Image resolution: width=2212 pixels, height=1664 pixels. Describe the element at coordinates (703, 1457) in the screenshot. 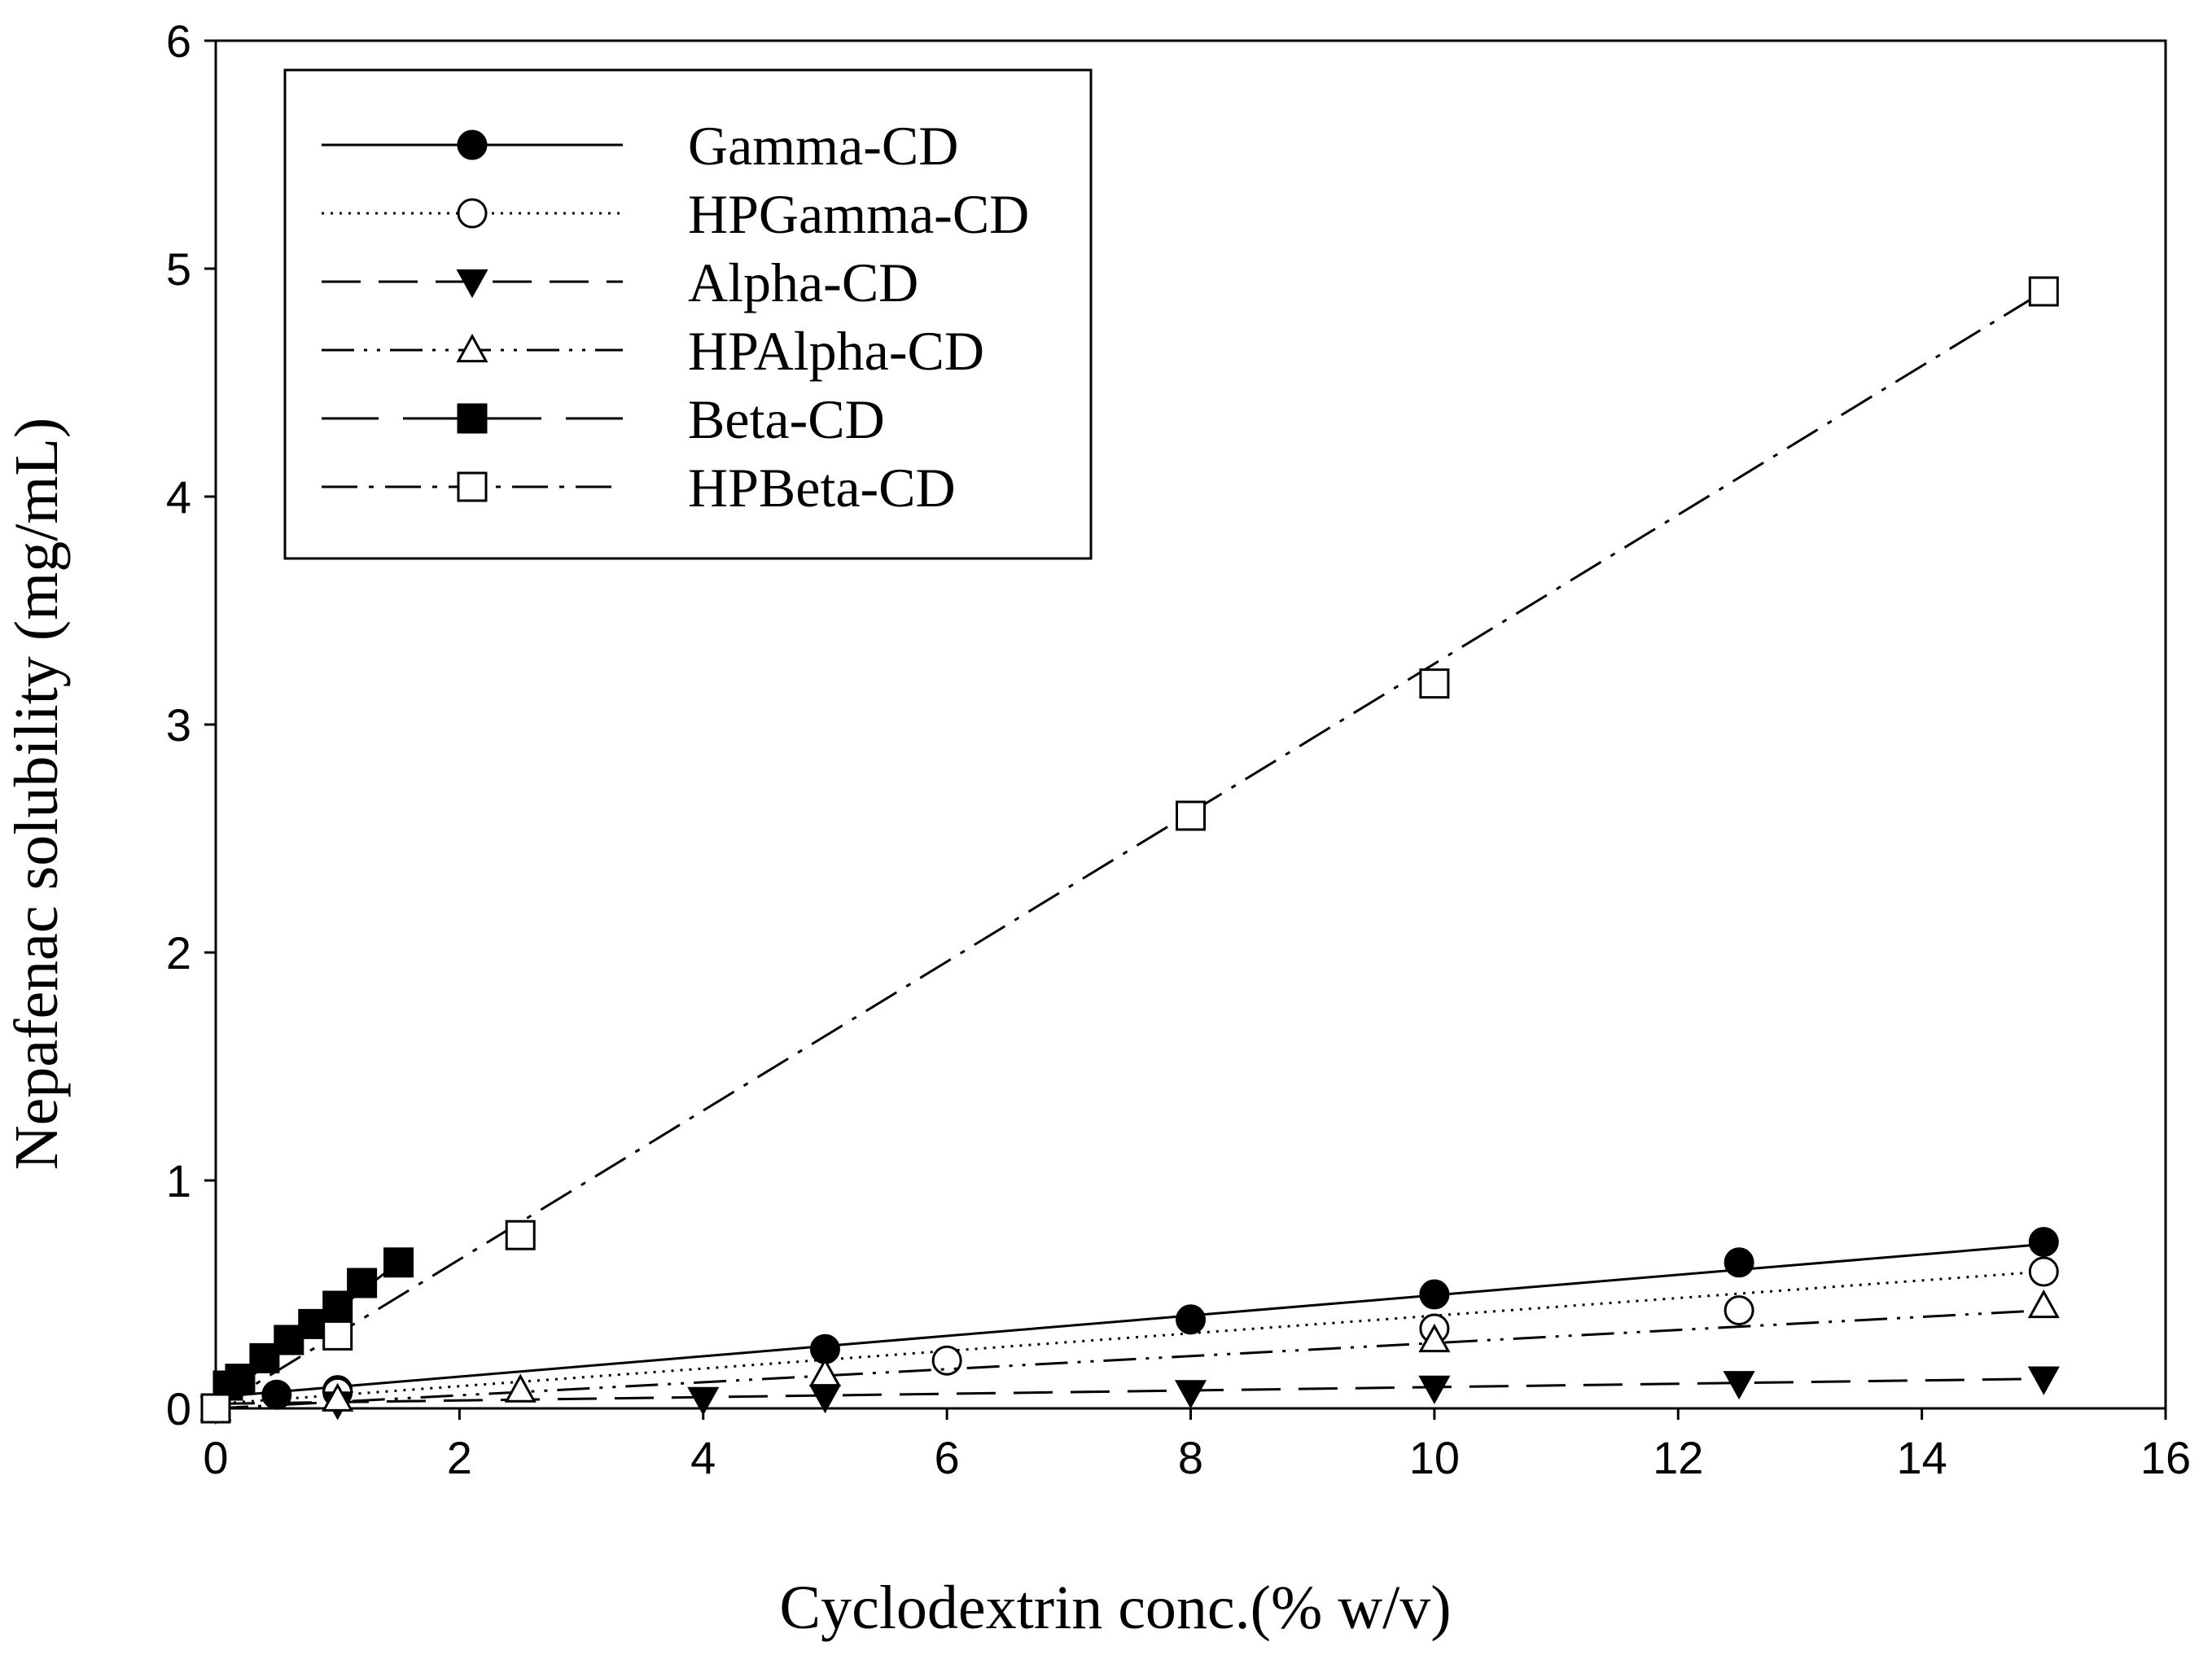

I see `x-tick-label: 4` at that location.